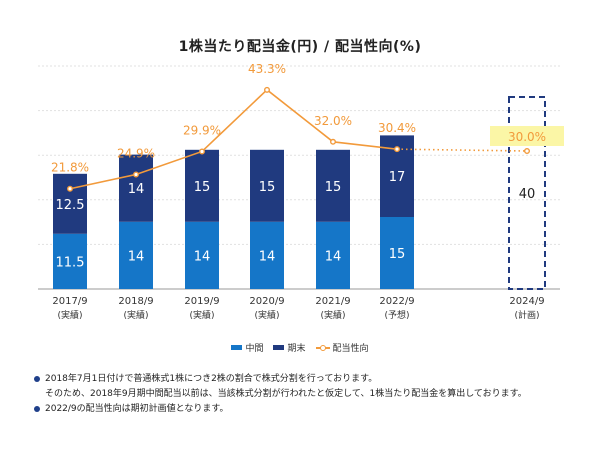 This screenshot has width=600, height=450. I want to click on legend-label-payout-ratio: 配当性向, so click(350, 349).